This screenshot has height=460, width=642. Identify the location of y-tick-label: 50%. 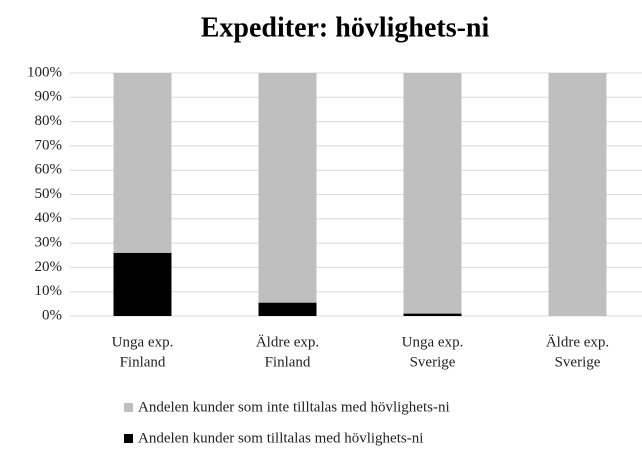
(49, 194).